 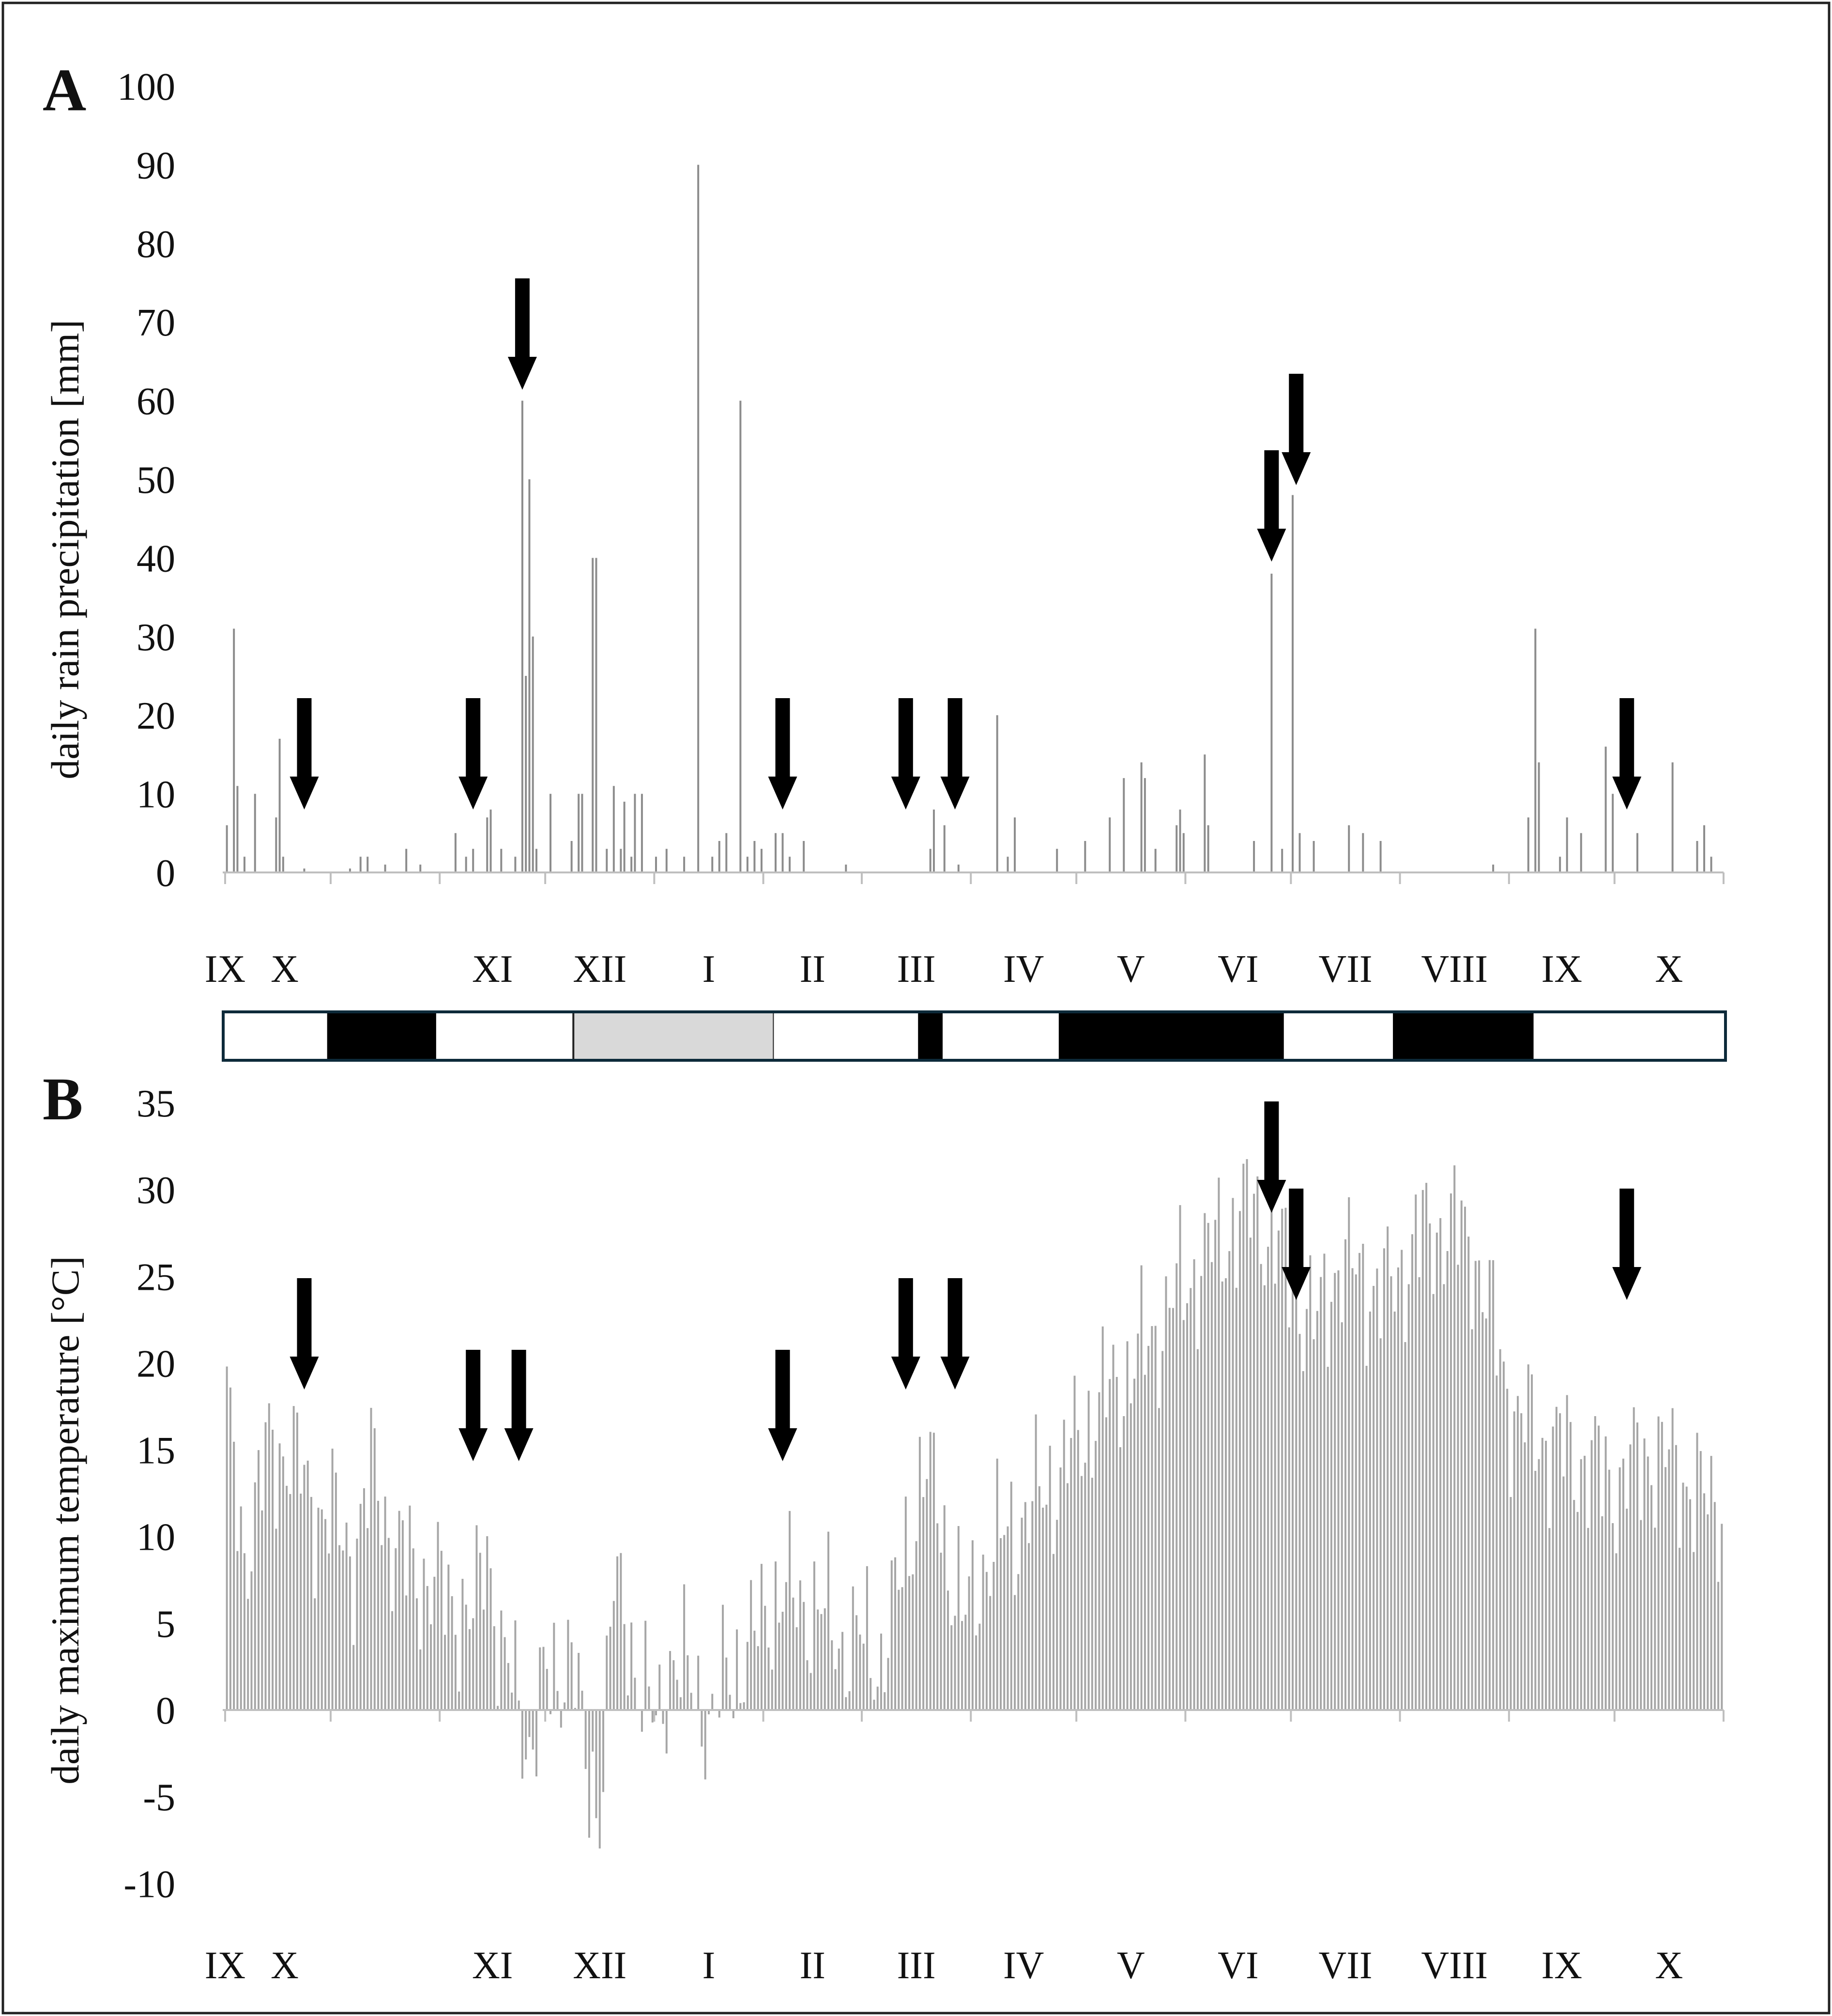 I want to click on panel-b-month-labels: IX X XI XII I II III IV V VI VII VIII IX X, so click(x=944, y=1966).